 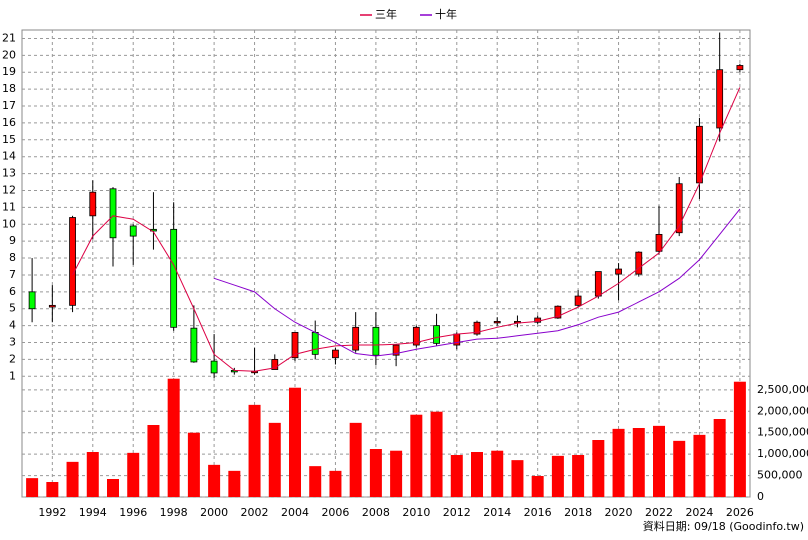 I want to click on y-tick-label: 3, so click(x=12, y=342).